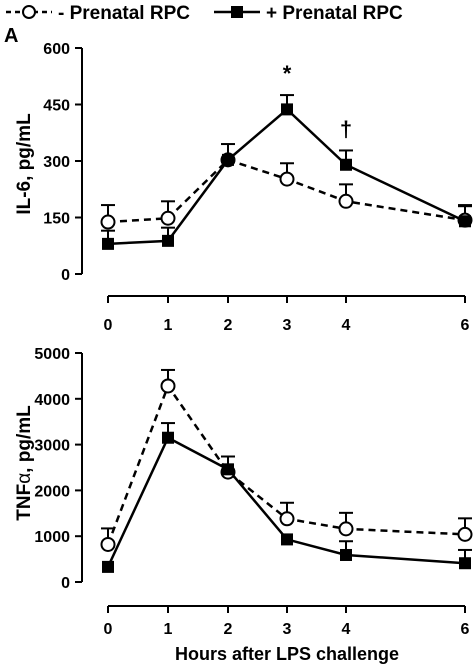 The width and height of the screenshot is (474, 667). I want to click on legend-minus-label: - Prenatal RPC, so click(124, 13).